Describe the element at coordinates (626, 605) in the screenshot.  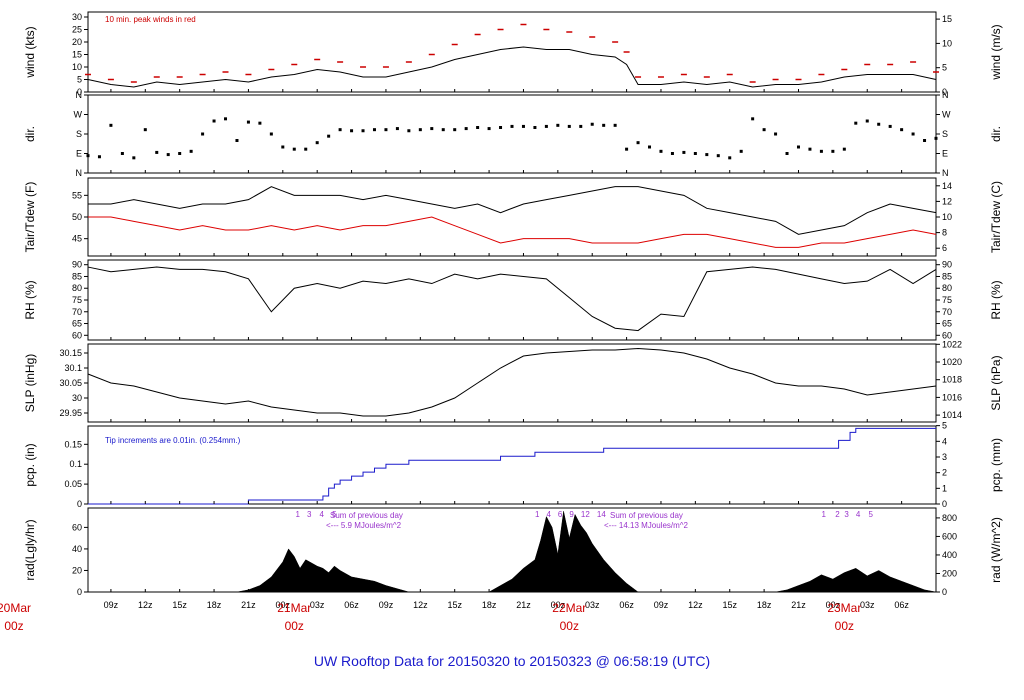
I see `time-tick-label: 06z` at that location.